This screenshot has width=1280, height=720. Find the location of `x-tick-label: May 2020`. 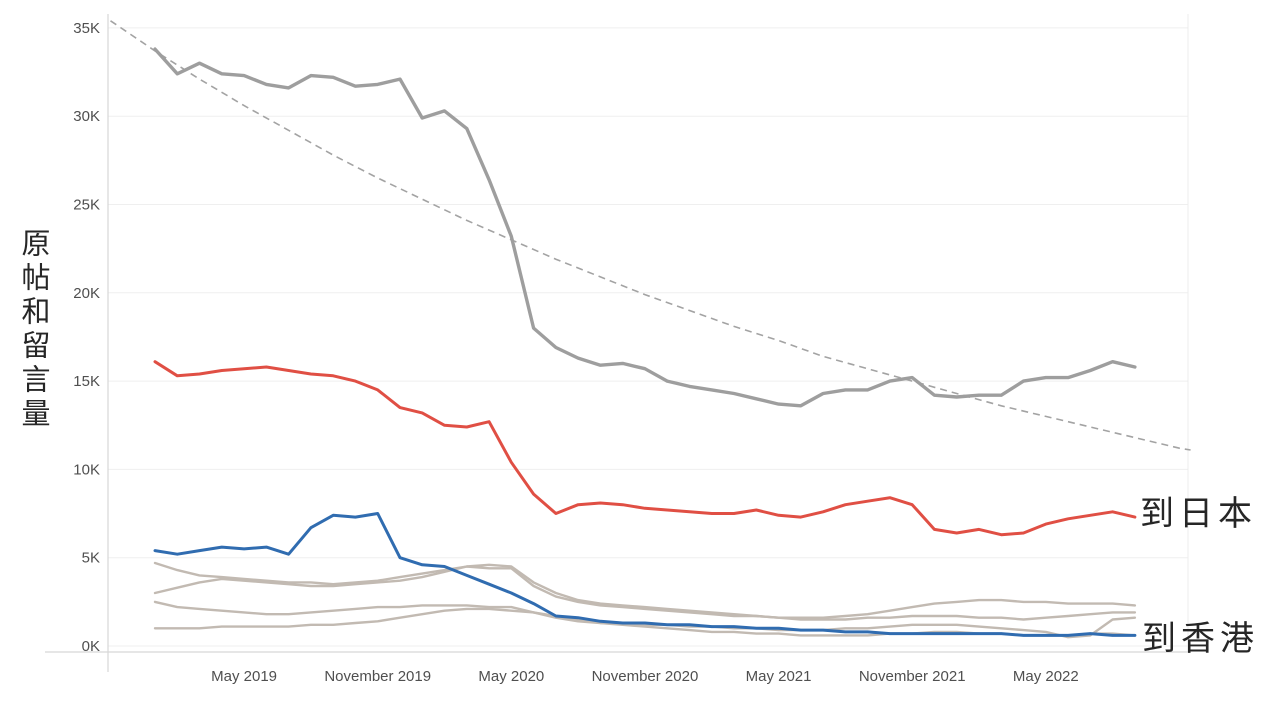

x-tick-label: May 2020 is located at coordinates (511, 676).